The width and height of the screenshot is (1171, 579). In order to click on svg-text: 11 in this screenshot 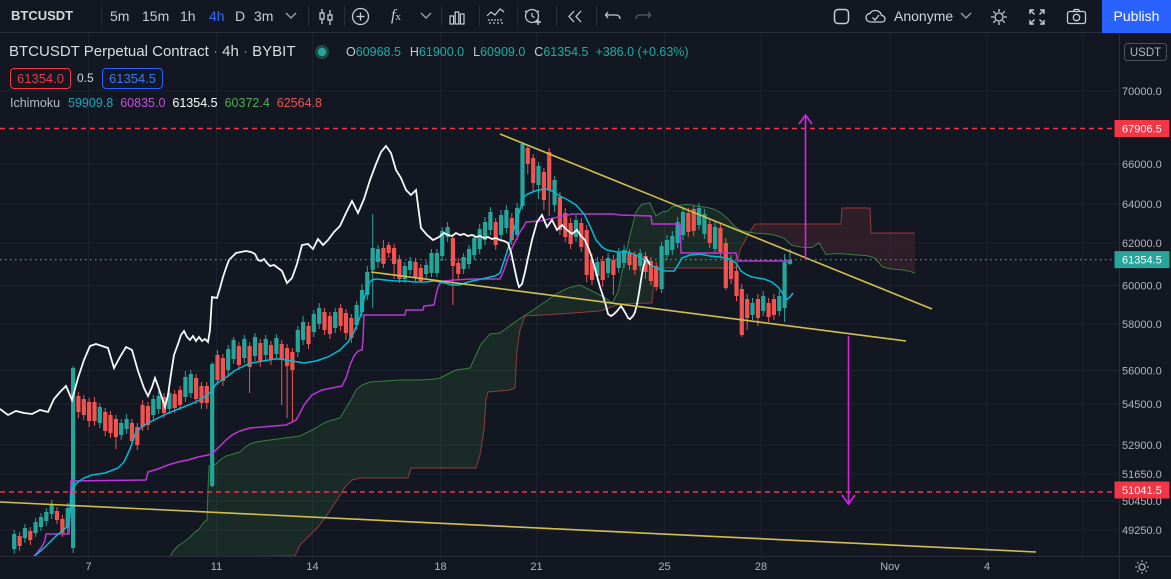, I will do `click(216, 567)`.